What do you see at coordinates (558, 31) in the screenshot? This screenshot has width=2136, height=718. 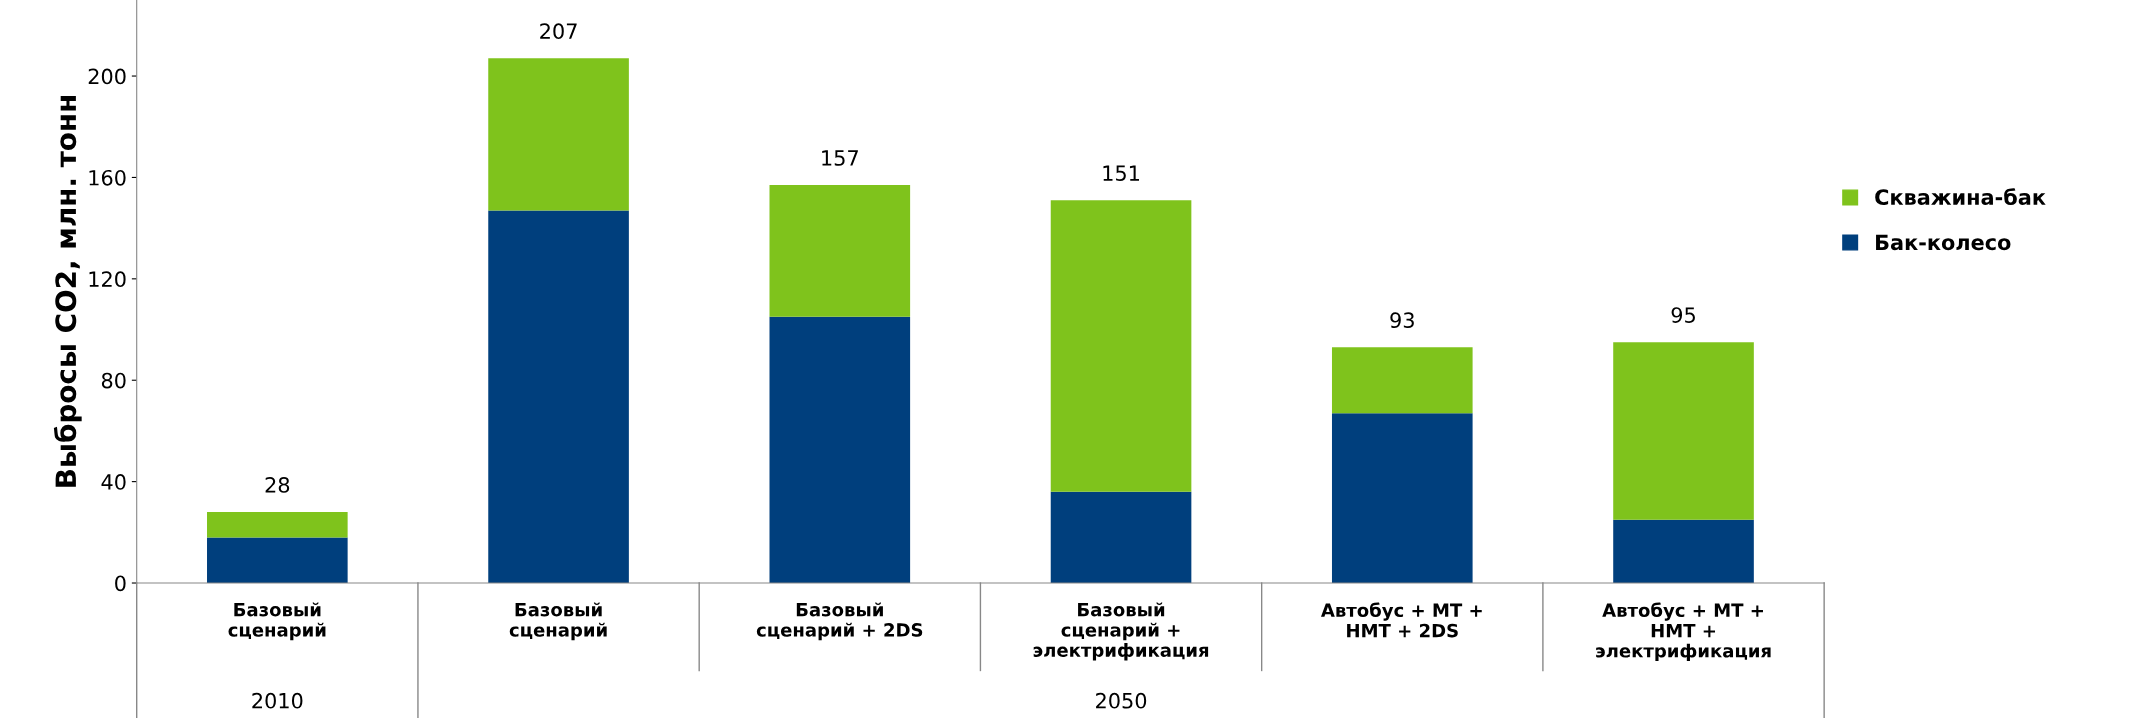 I see `total-label: 207` at bounding box center [558, 31].